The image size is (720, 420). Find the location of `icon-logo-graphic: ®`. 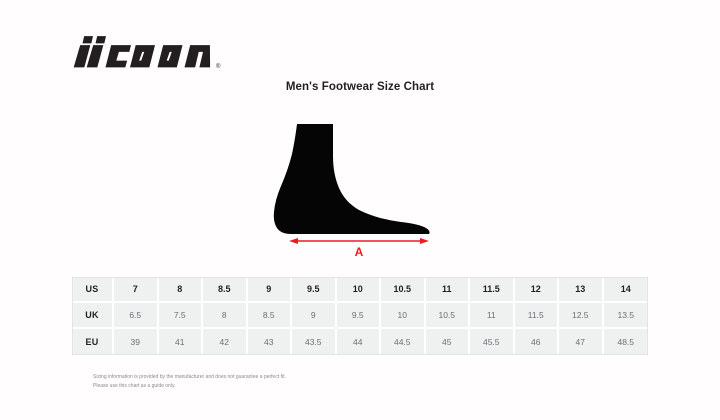

icon-logo-graphic: ® is located at coordinates (147, 53).